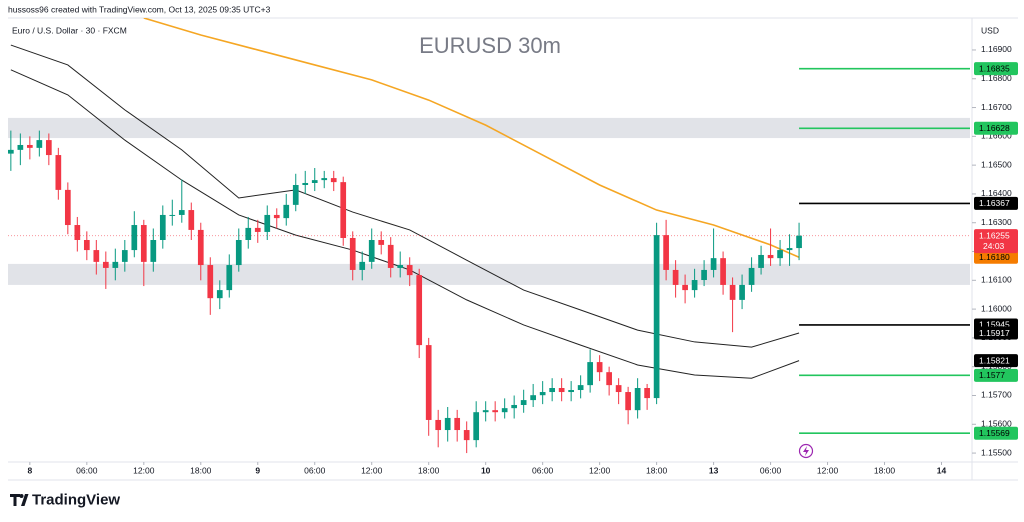  I want to click on last-price-box, so click(996, 241).